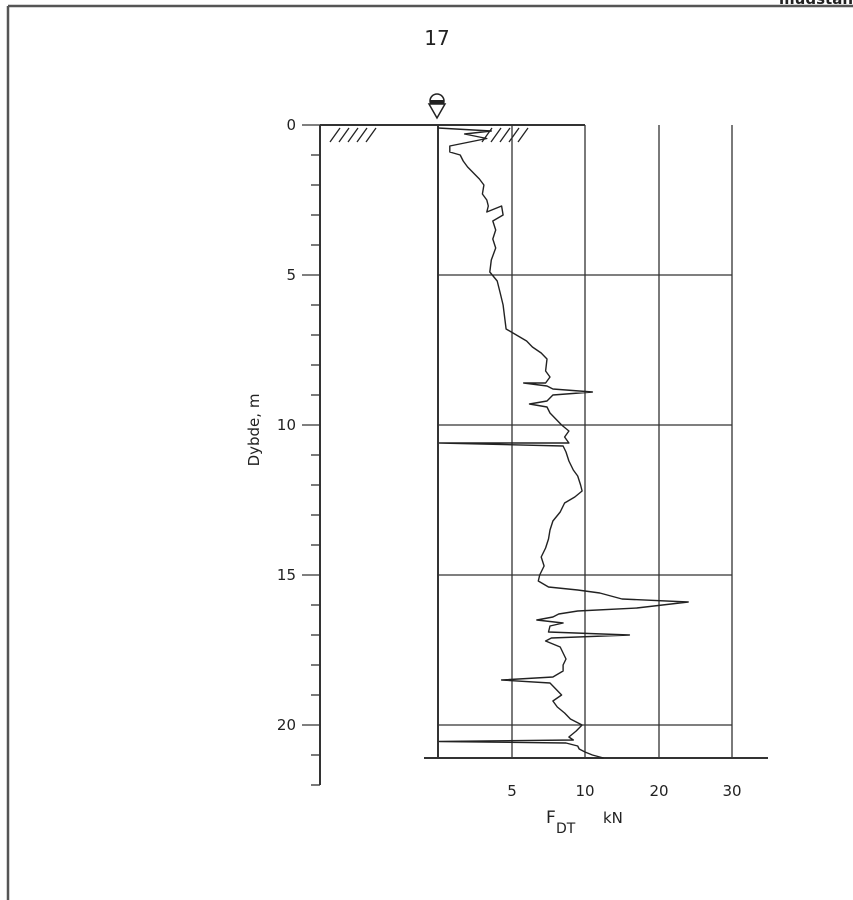 This screenshot has width=853, height=900. What do you see at coordinates (429, 135) in the screenshot?
I see `ground-surface-hatching` at bounding box center [429, 135].